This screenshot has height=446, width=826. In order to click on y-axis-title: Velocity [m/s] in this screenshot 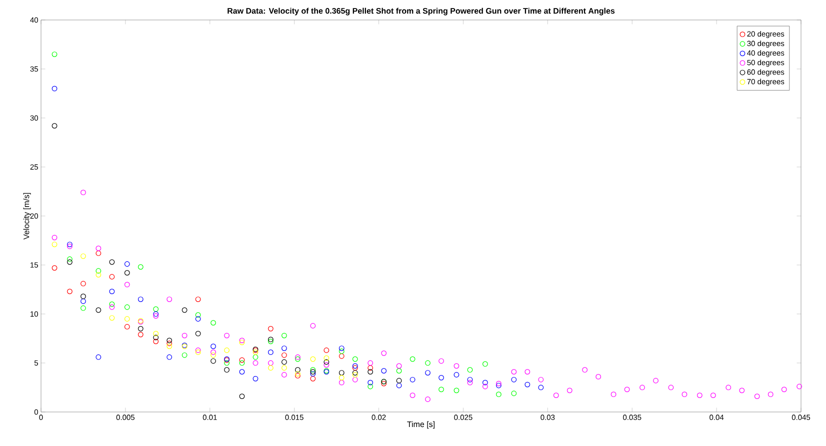, I will do `click(27, 216)`.